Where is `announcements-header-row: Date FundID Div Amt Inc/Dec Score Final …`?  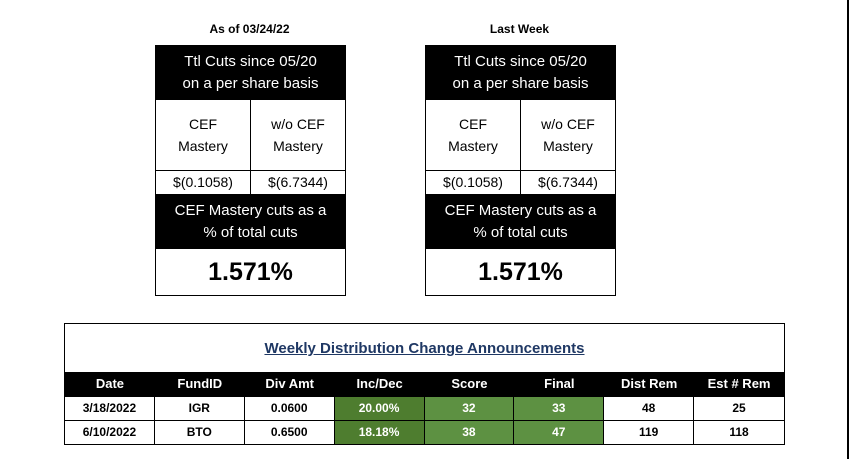 announcements-header-row: Date FundID Div Amt Inc/Dec Score Final … is located at coordinates (424, 384).